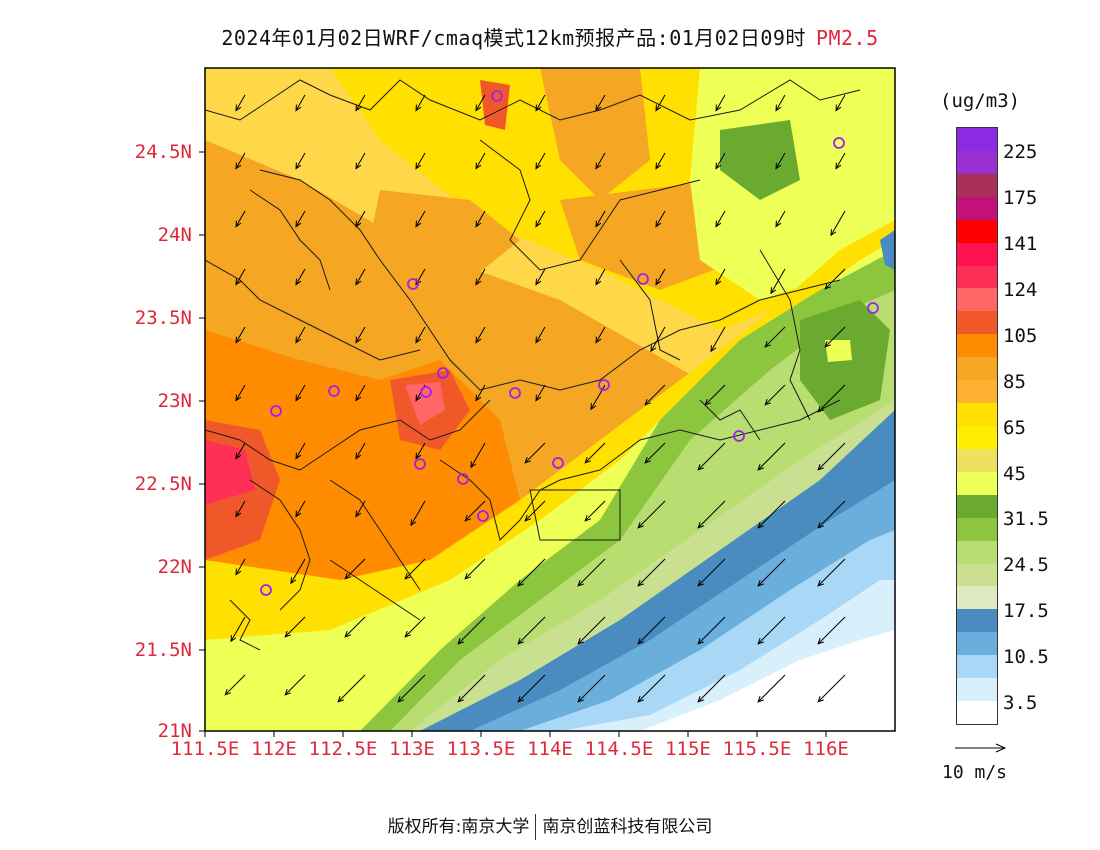 The height and width of the screenshot is (850, 1100). I want to click on legend-tick: 124, so click(1020, 290).